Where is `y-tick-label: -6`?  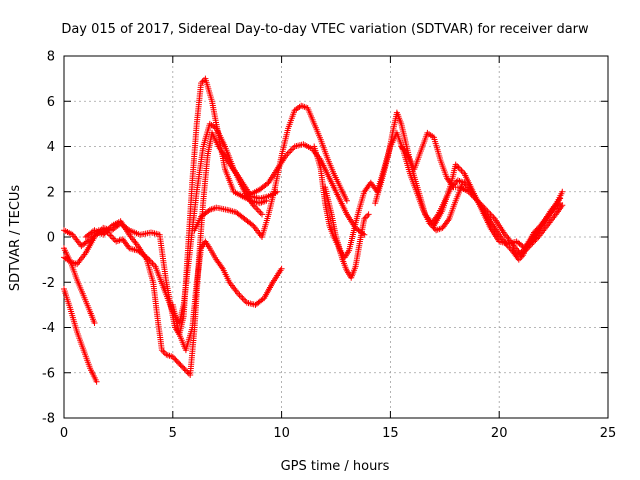 y-tick-label: -6 is located at coordinates (48, 373).